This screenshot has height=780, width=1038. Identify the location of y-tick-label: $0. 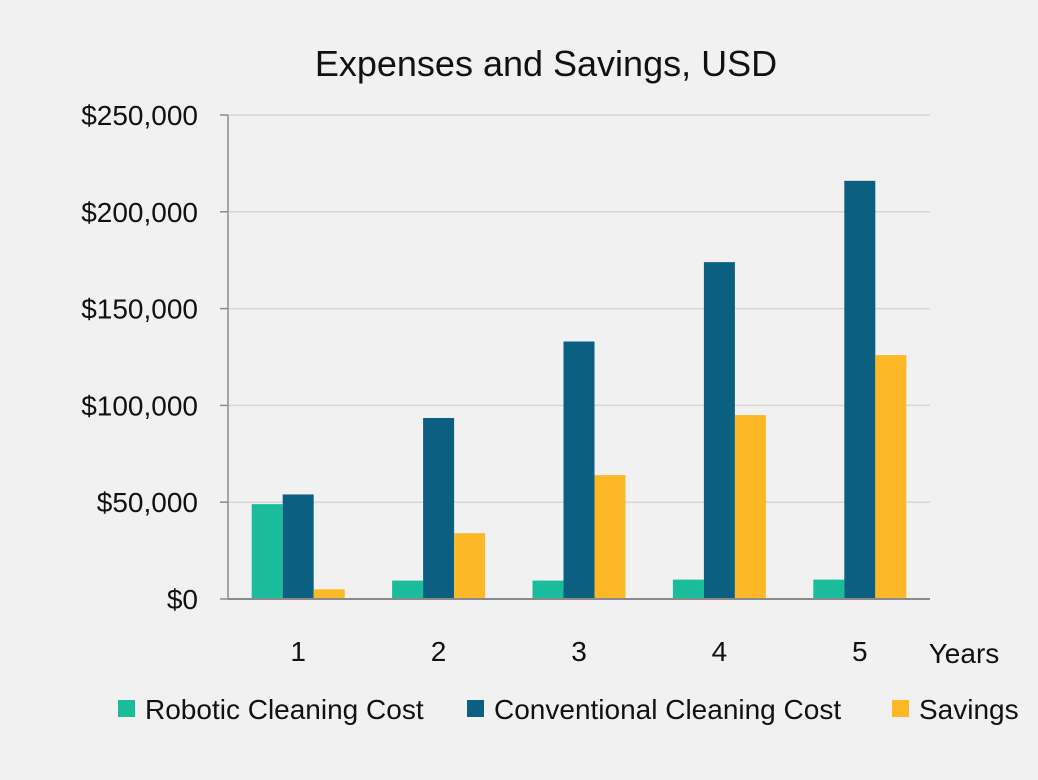
(182, 599).